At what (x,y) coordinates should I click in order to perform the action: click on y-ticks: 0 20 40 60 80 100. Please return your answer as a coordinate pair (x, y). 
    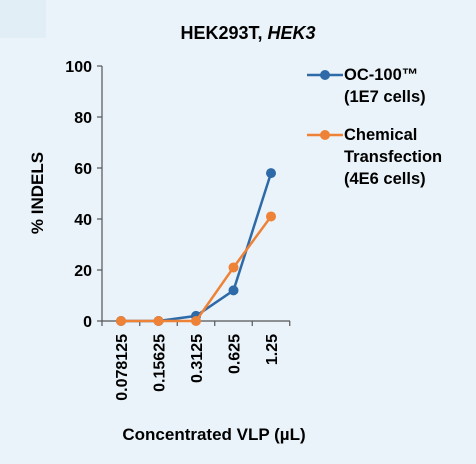
    Looking at the image, I should click on (83, 195).